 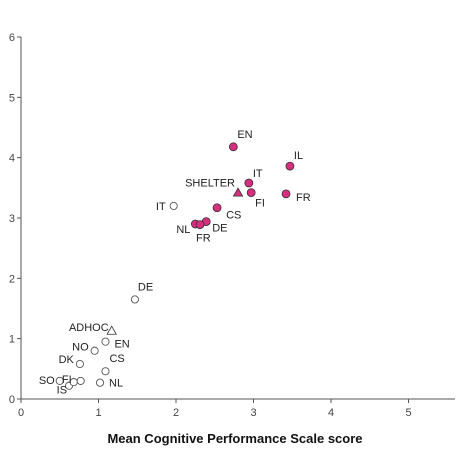 What do you see at coordinates (12, 400) in the screenshot?
I see `y-tick-label: 0` at bounding box center [12, 400].